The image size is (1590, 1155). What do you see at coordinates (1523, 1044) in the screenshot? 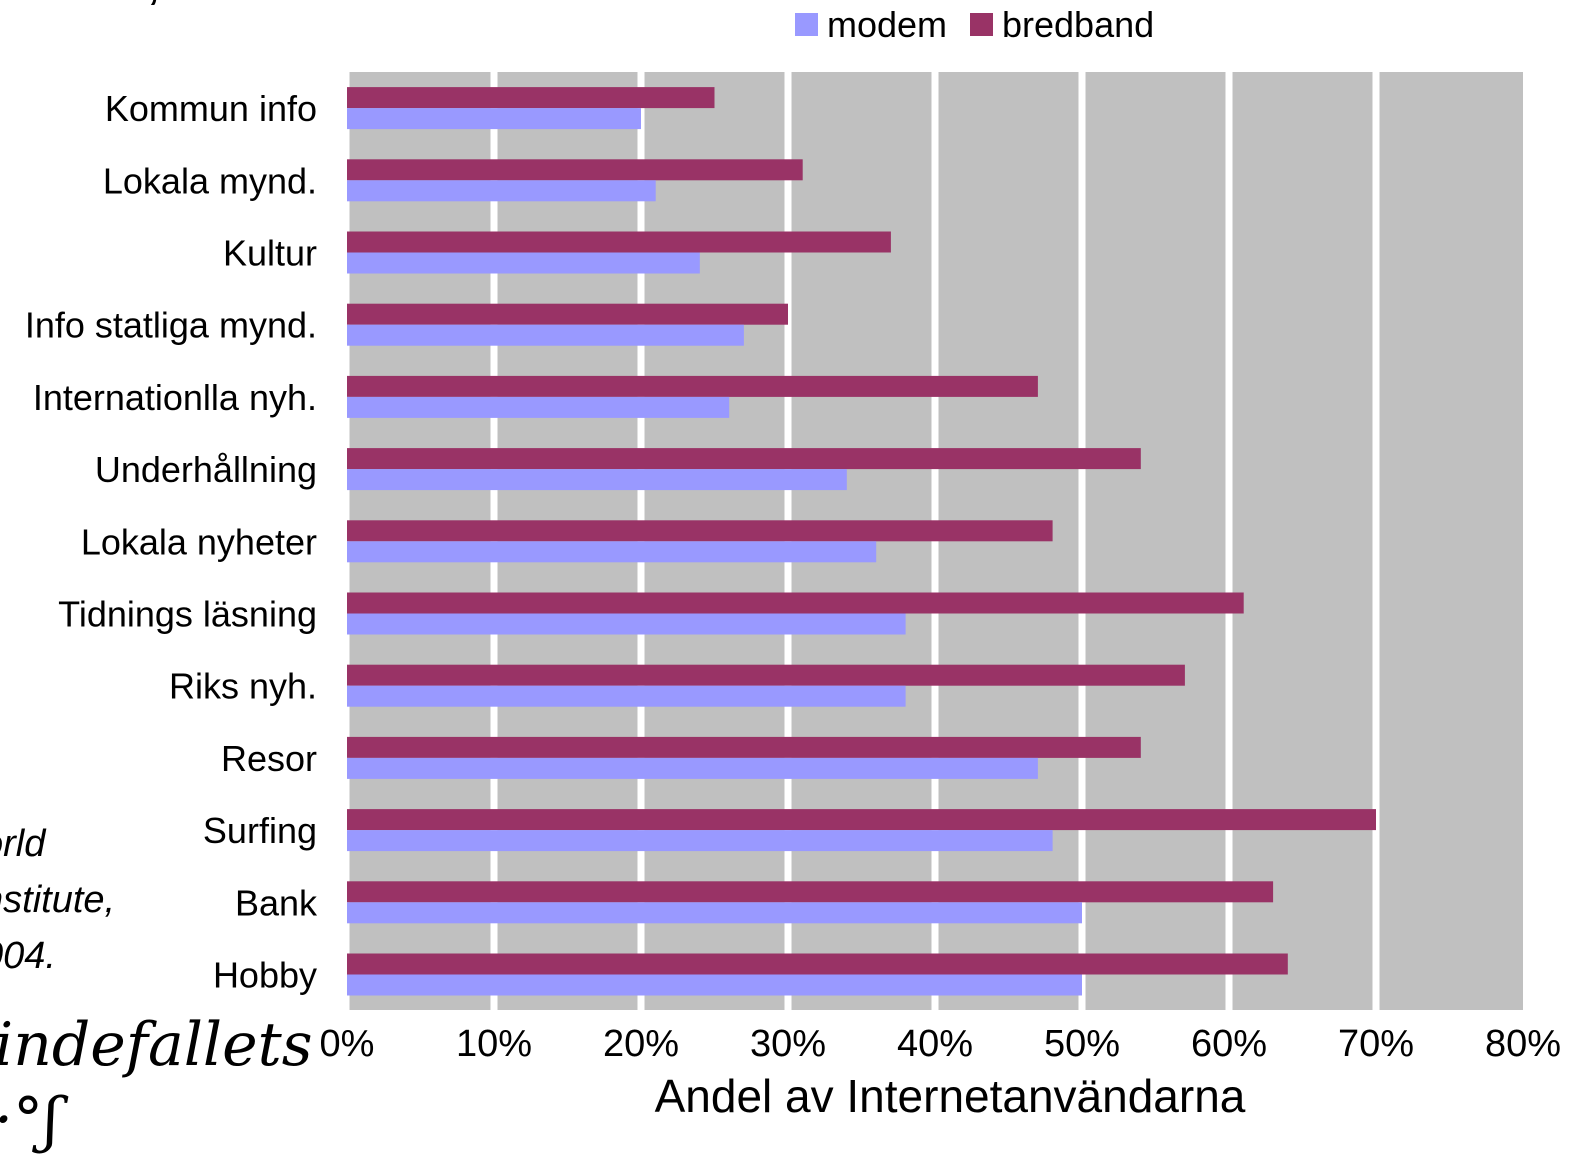
I see `x-tick-label: 80%` at bounding box center [1523, 1044].